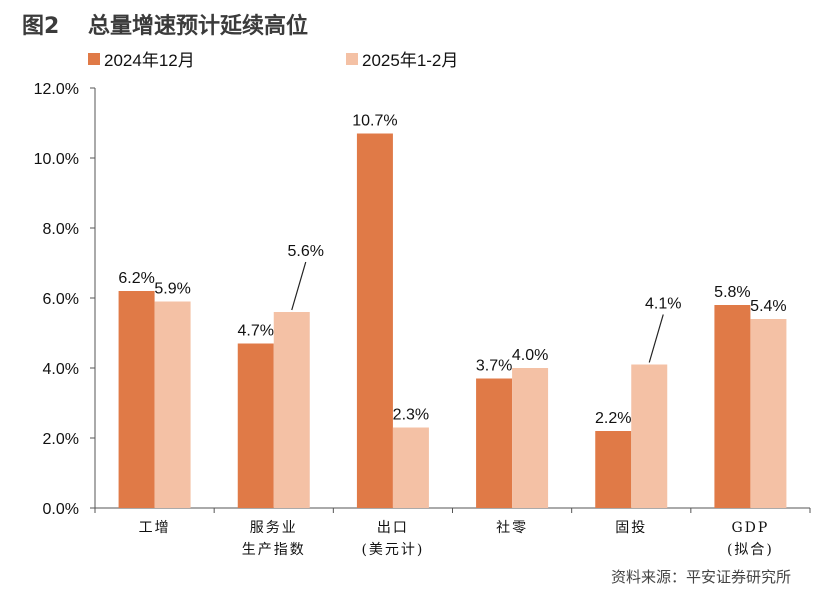 The image size is (833, 593). Describe the element at coordinates (631, 528) in the screenshot. I see `x-category-label: 固投` at that location.